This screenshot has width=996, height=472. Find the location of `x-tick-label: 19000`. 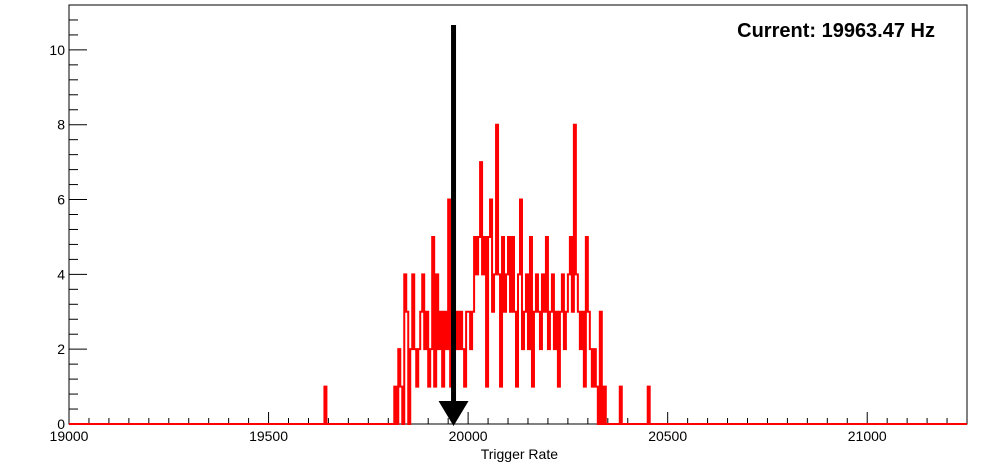

x-tick-label: 19000 is located at coordinates (69, 436).